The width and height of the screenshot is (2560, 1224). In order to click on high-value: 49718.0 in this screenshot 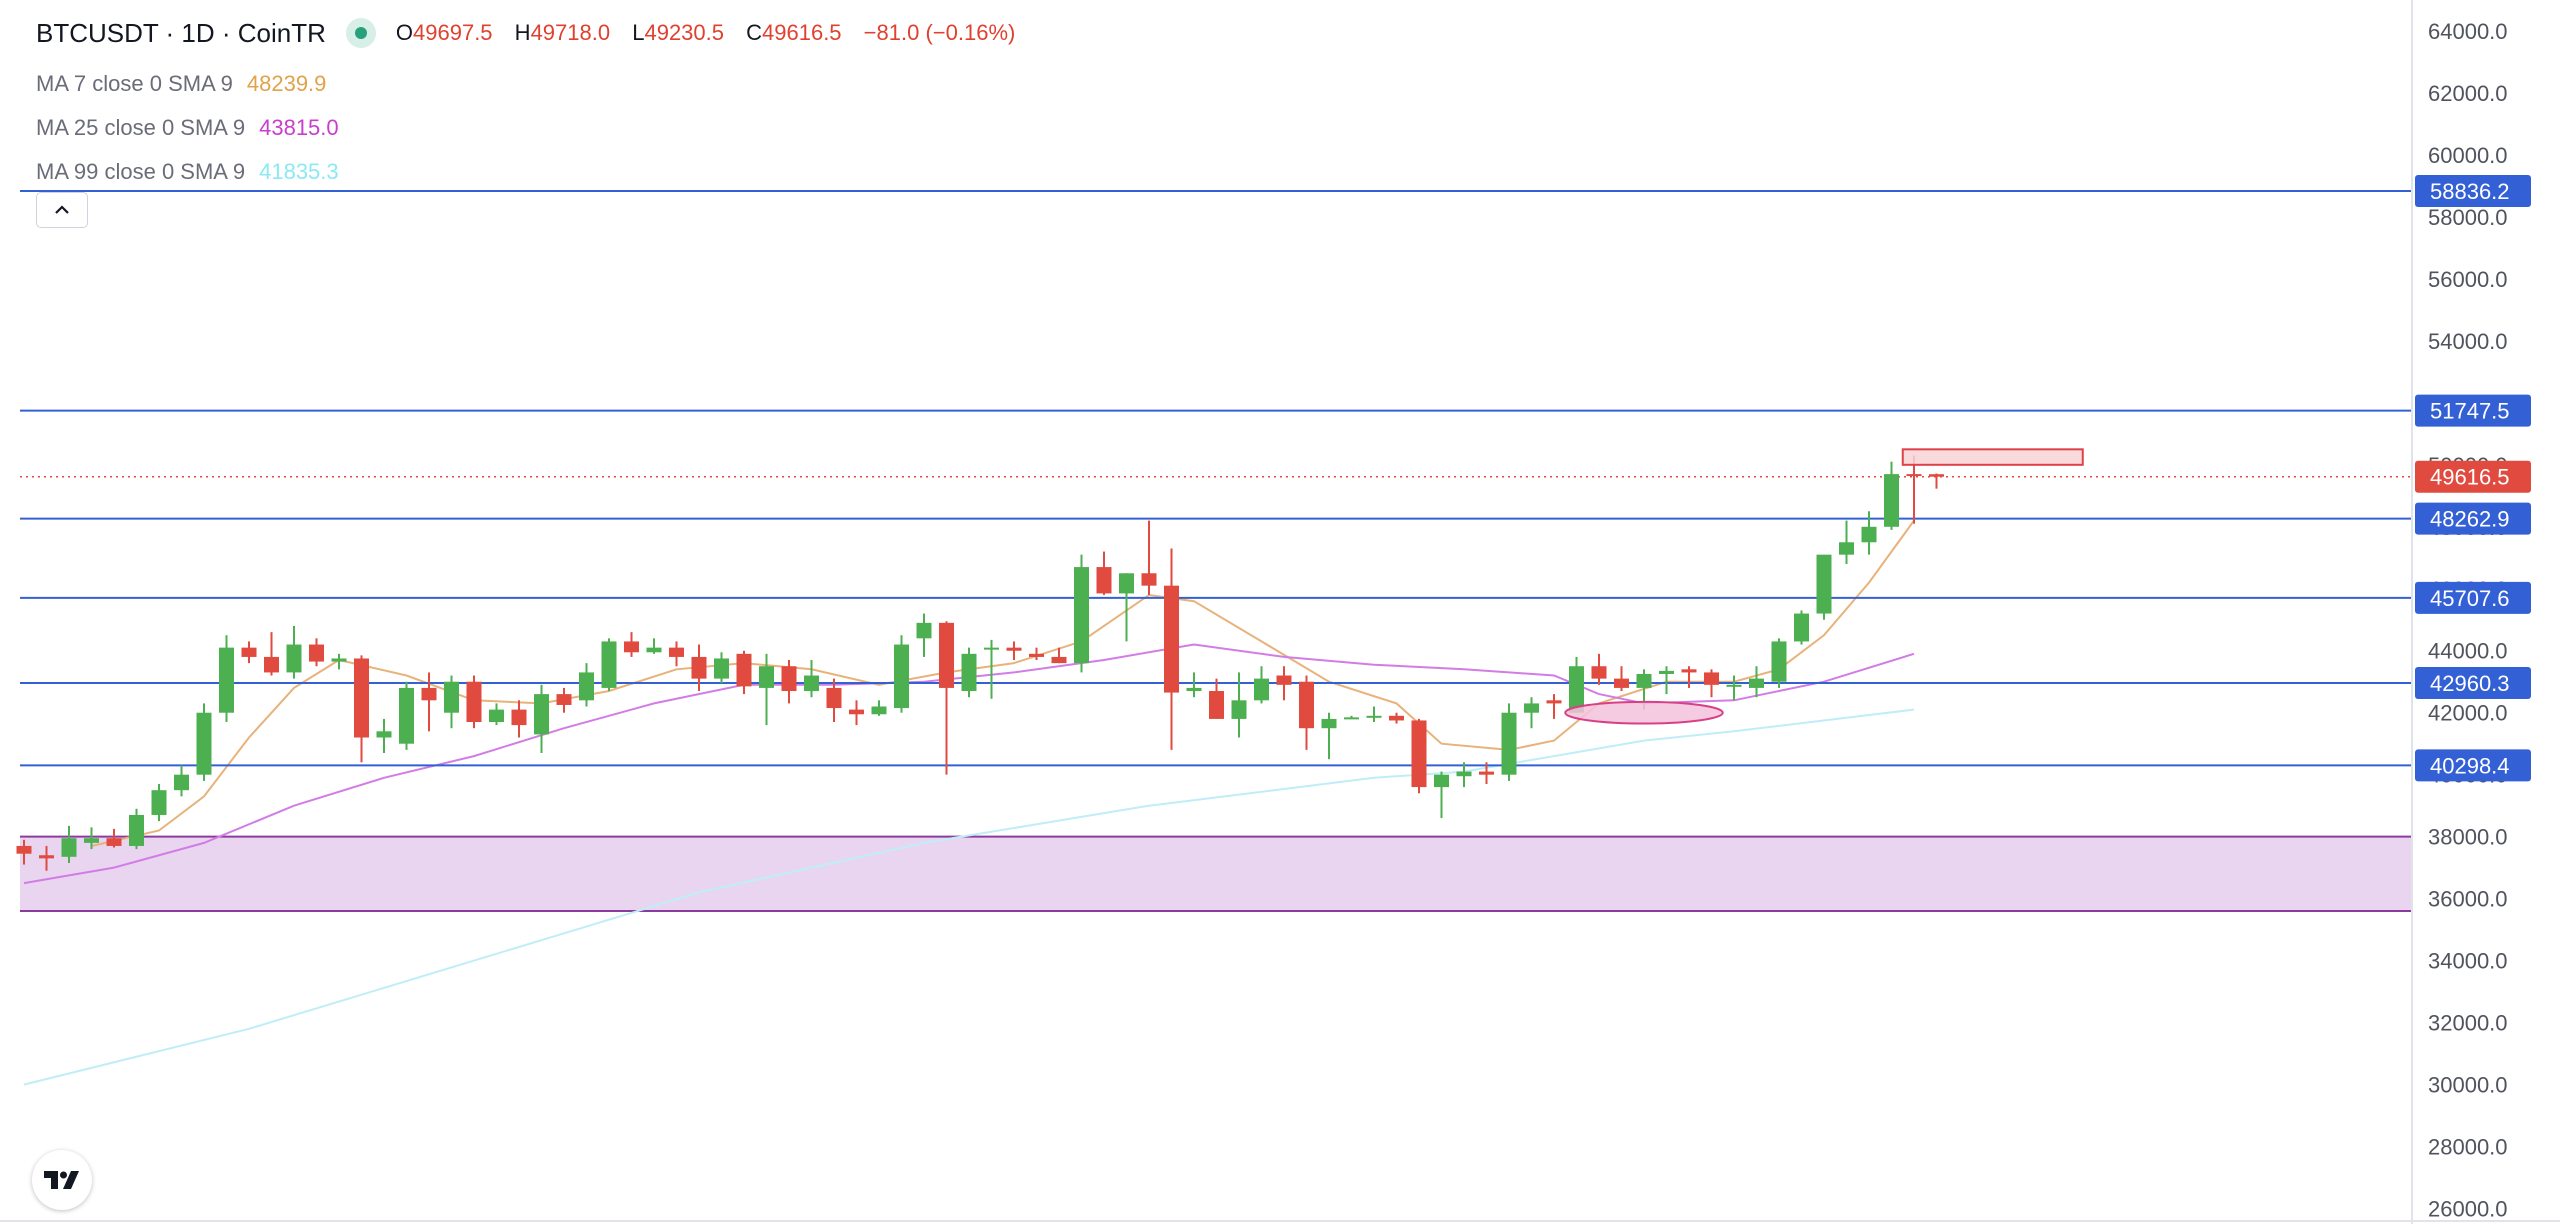, I will do `click(570, 32)`.